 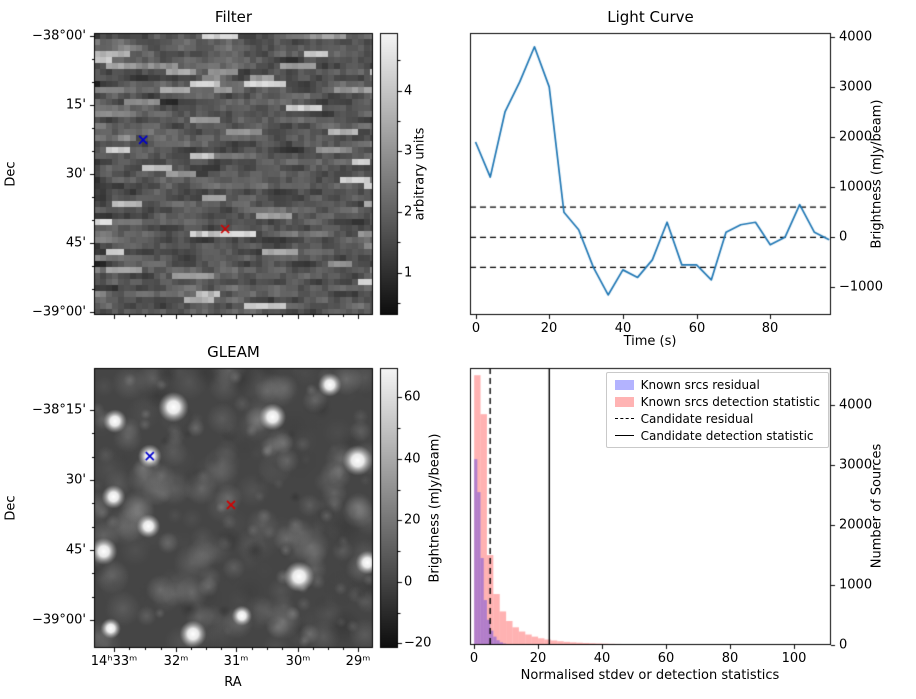 What do you see at coordinates (176, 661) in the screenshot?
I see `gleam-xtick-label: 32ᵐ` at bounding box center [176, 661].